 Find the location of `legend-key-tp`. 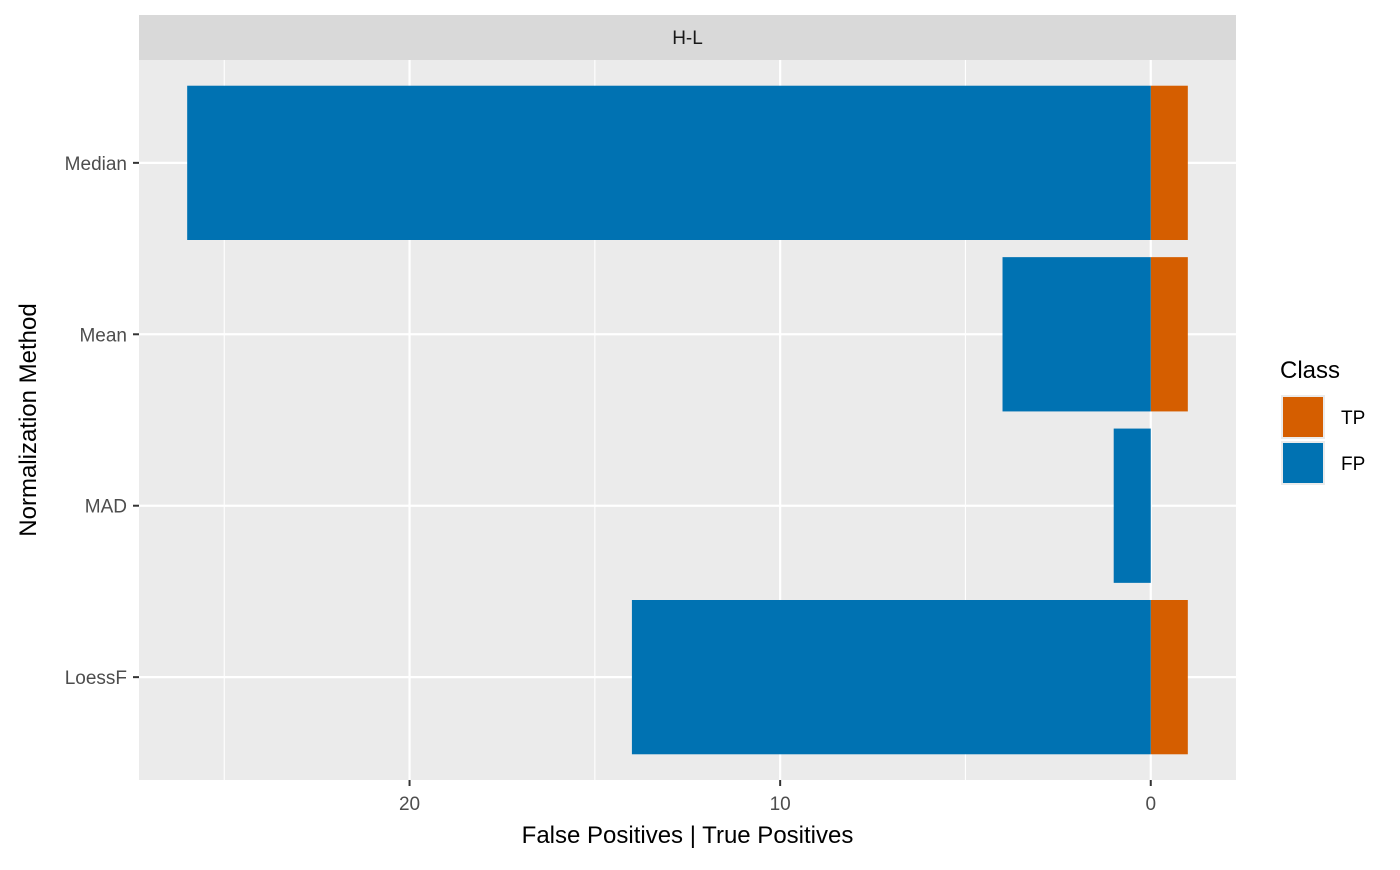

legend-key-tp is located at coordinates (1303, 417).